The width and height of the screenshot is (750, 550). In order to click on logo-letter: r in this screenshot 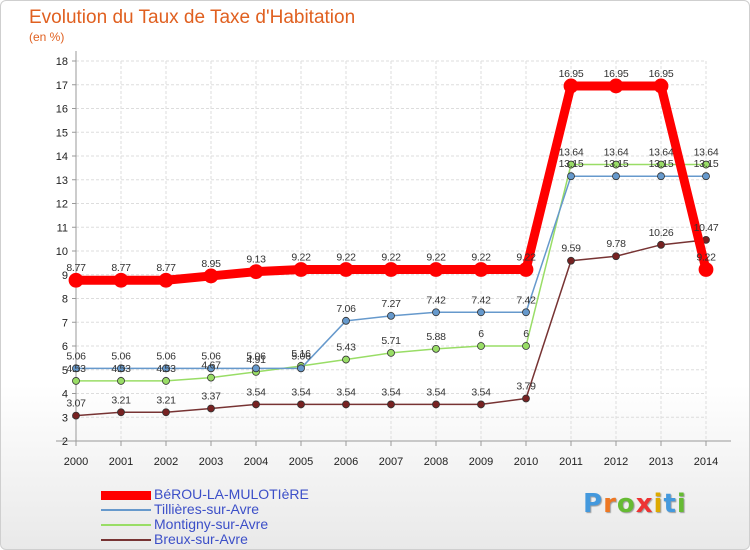, I will do `click(610, 504)`.